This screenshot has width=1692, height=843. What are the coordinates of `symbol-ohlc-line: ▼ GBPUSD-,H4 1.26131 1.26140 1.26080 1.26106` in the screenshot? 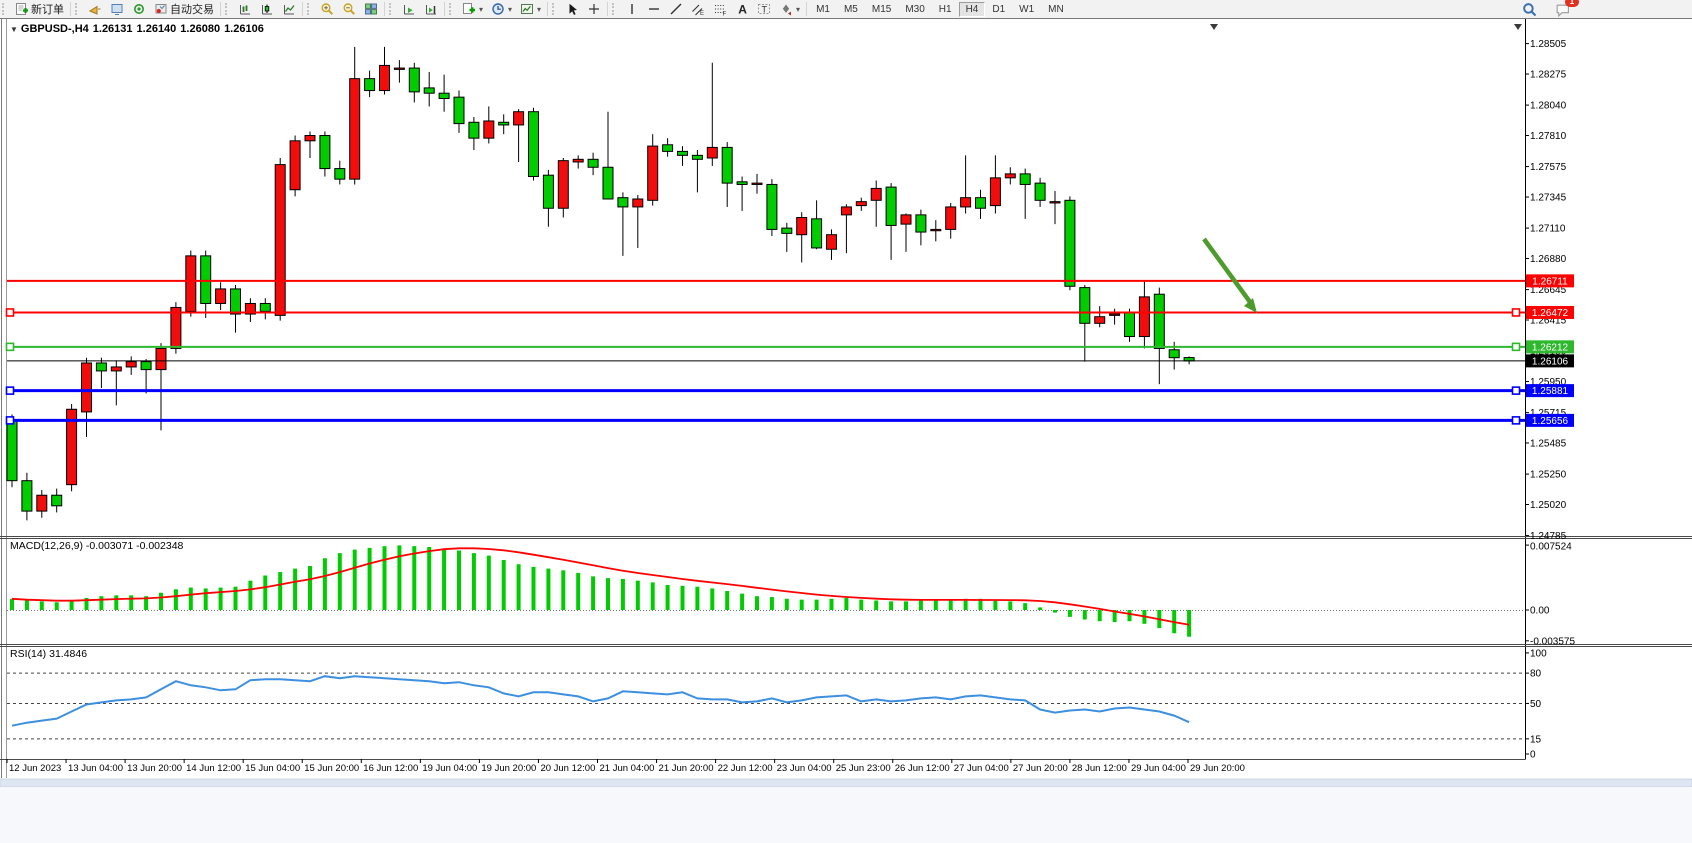 It's located at (139, 29).